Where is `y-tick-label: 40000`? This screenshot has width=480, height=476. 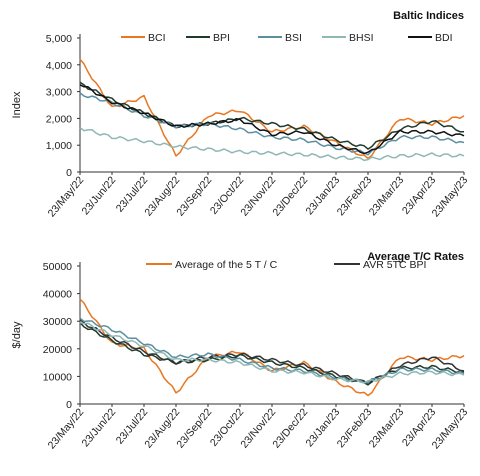
y-tick-label: 40000 is located at coordinates (57, 295).